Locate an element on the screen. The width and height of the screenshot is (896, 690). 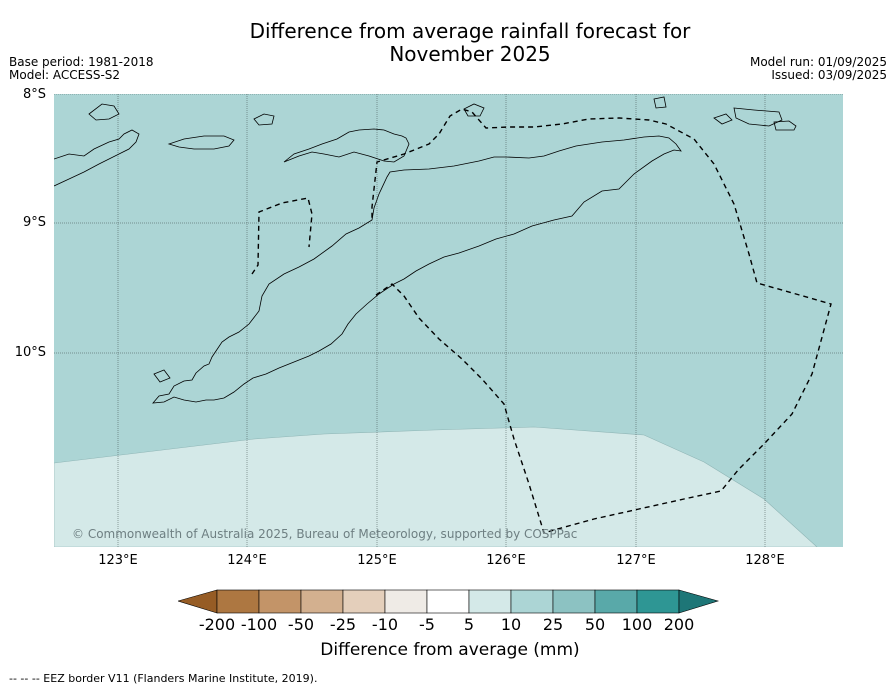
lon-label-127e: 127°E is located at coordinates (636, 560).